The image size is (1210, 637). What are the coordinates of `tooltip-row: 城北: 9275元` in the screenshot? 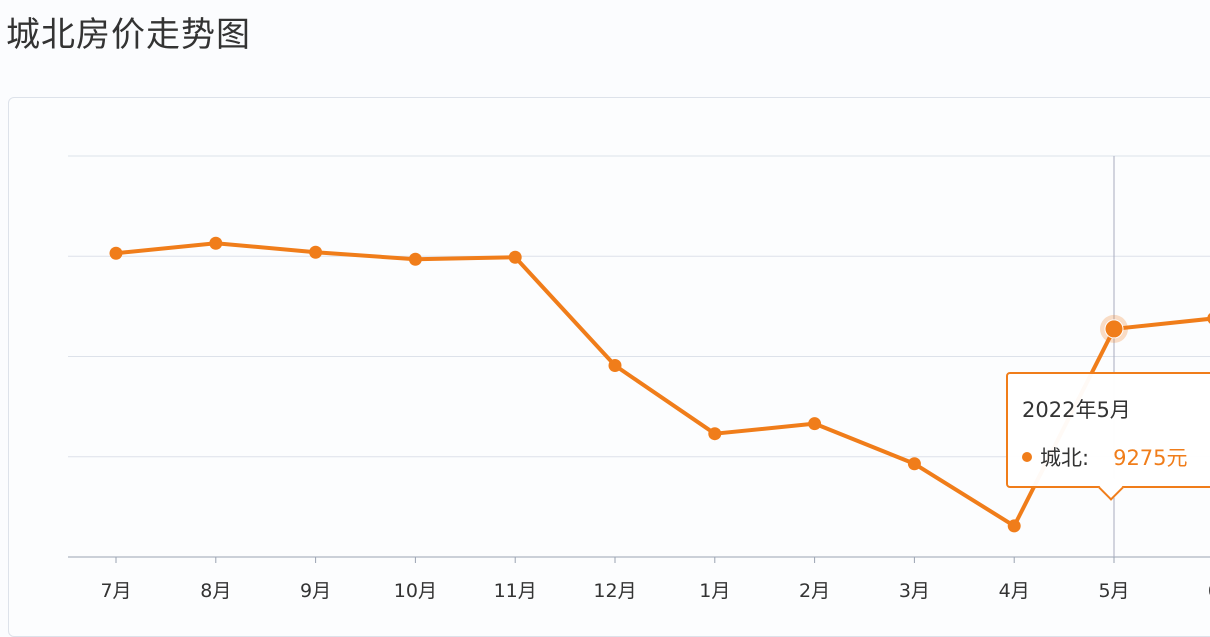 It's located at (1105, 457).